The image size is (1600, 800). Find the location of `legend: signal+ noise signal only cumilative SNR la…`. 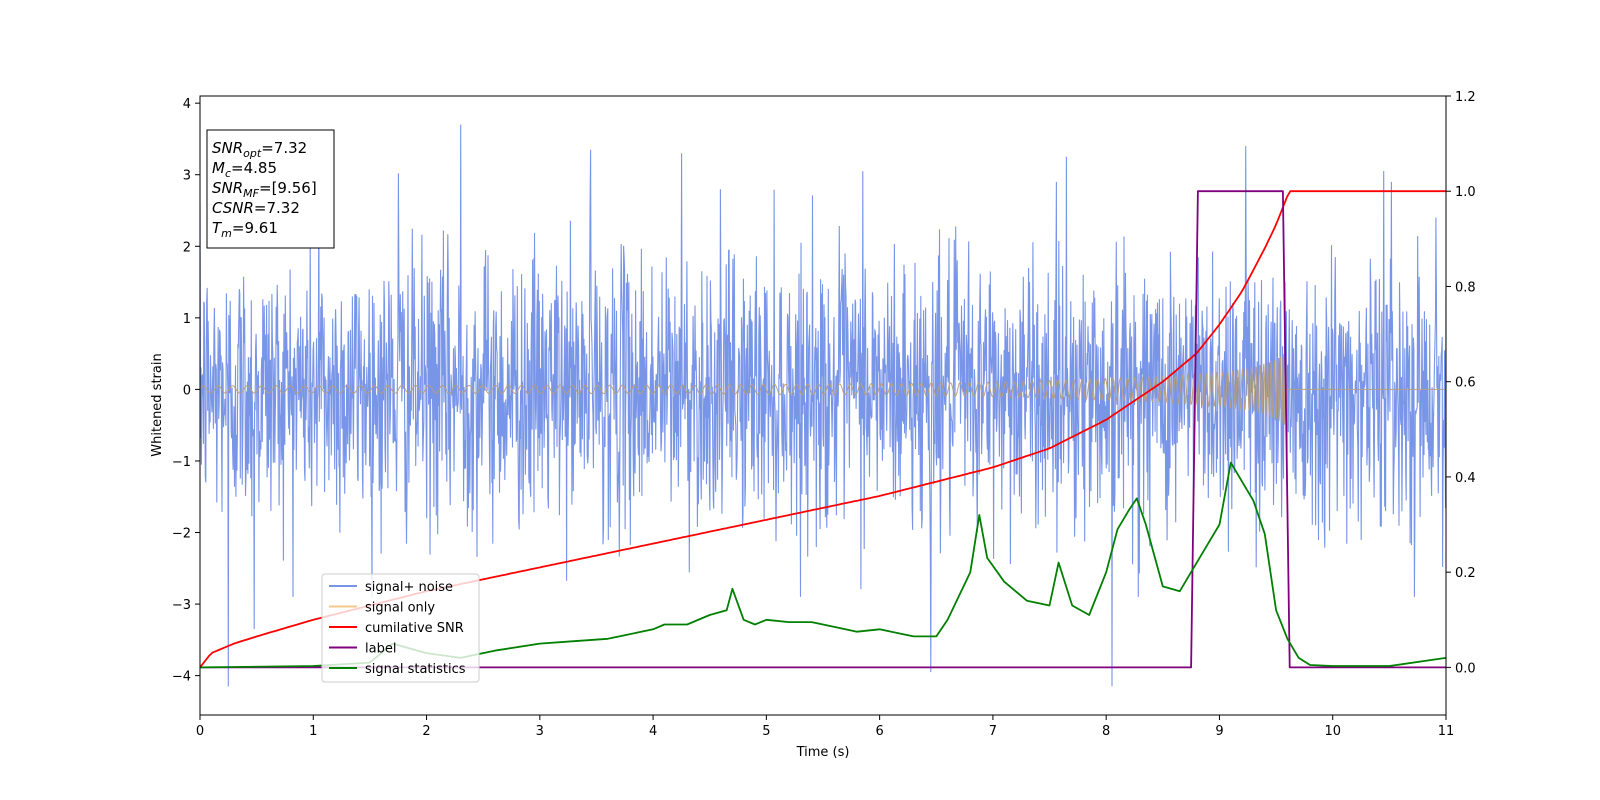

legend: signal+ noise signal only cumilative SNR la… is located at coordinates (400, 628).